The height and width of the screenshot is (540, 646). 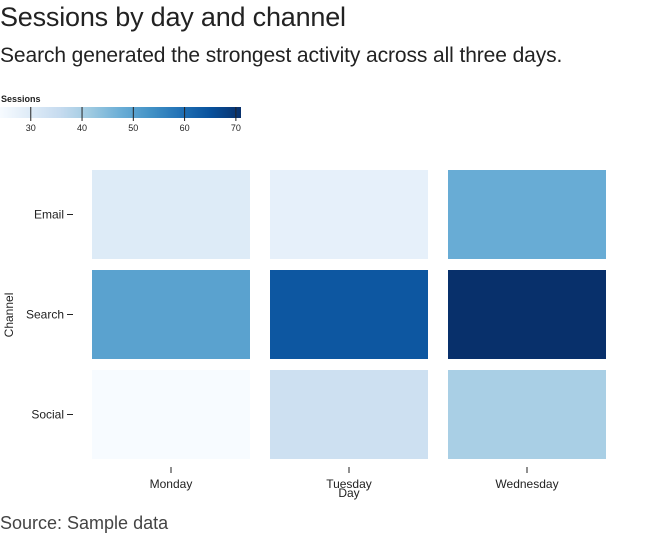 I want to click on y-axis-tick-label: Search, so click(x=45, y=315).